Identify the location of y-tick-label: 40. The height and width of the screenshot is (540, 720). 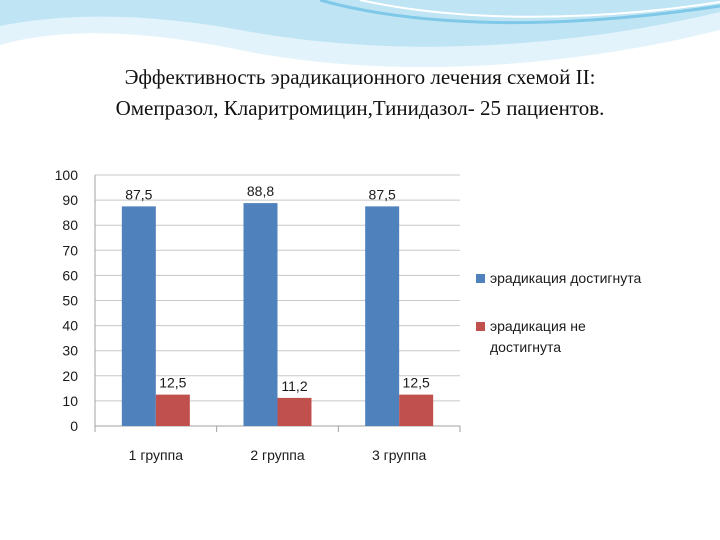
(70, 326).